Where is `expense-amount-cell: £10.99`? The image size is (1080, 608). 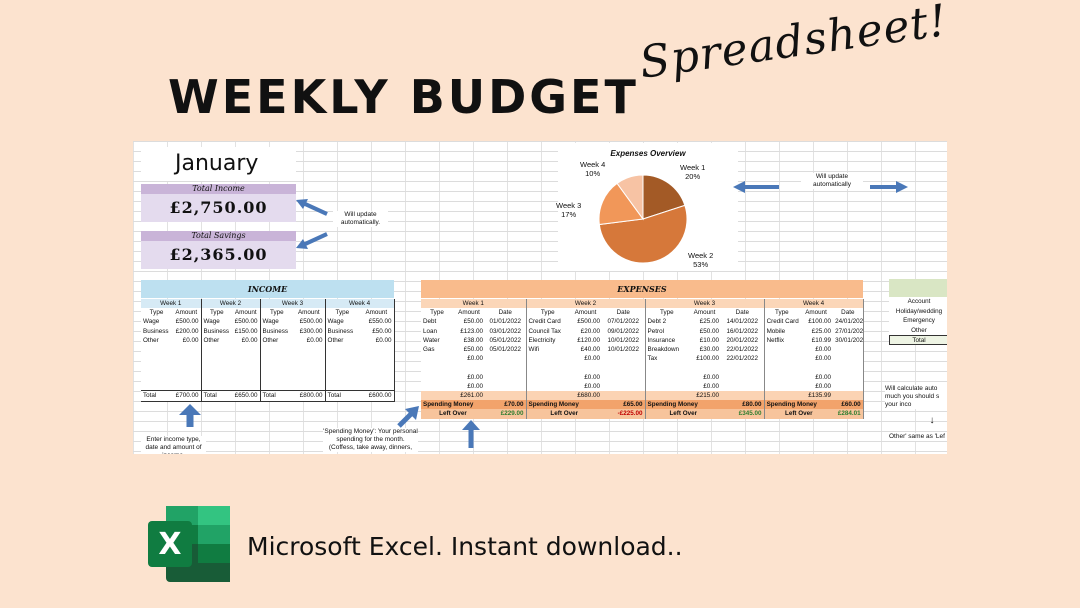 expense-amount-cell: £10.99 is located at coordinates (821, 340).